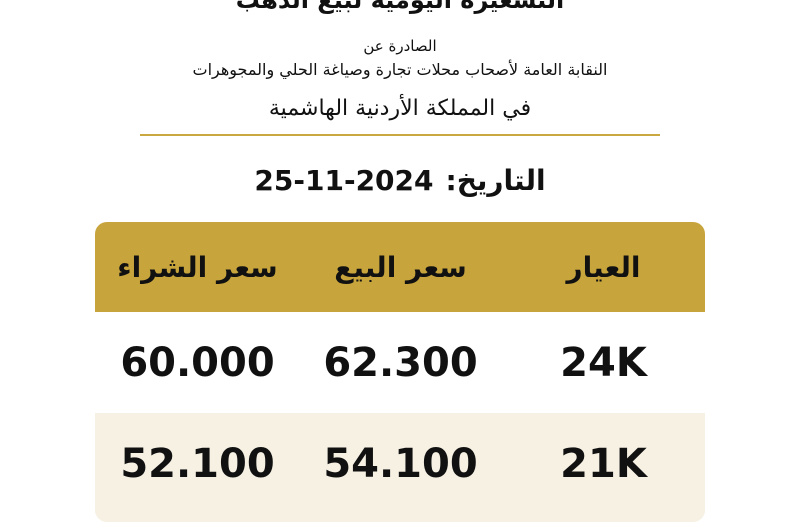 Image resolution: width=800 pixels, height=522 pixels. I want to click on buy-price: 60.000, so click(197, 362).